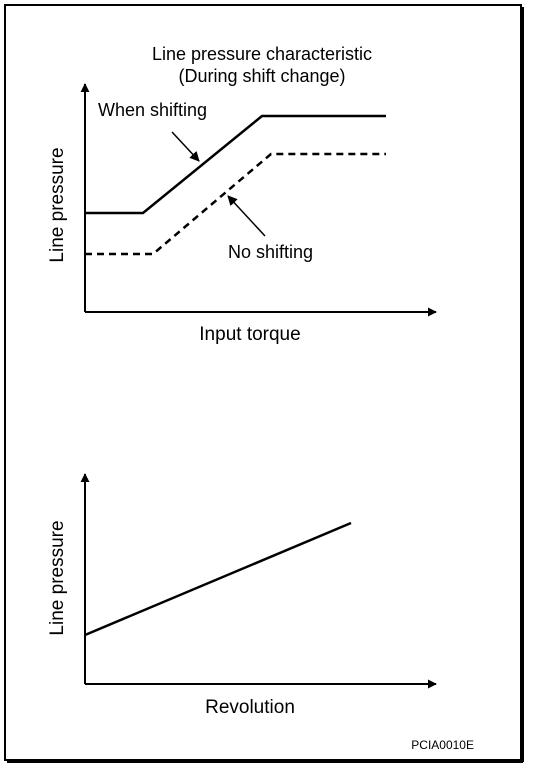  Describe the element at coordinates (261, 76) in the screenshot. I see `top-chart-title-line2: (During shift change)` at that location.